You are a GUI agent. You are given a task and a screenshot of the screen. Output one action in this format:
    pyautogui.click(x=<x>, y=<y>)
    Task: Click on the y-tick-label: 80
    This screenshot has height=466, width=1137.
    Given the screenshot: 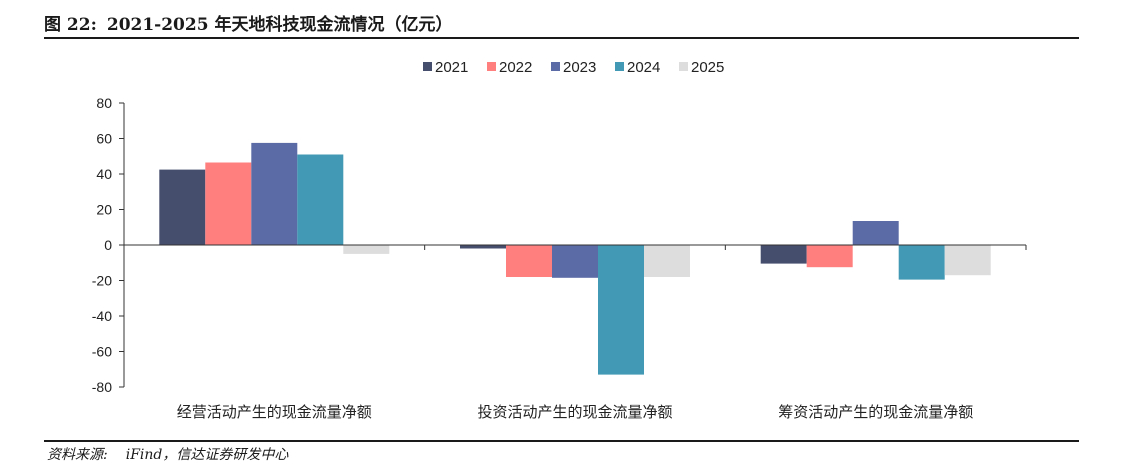 What is the action you would take?
    pyautogui.click(x=104, y=103)
    